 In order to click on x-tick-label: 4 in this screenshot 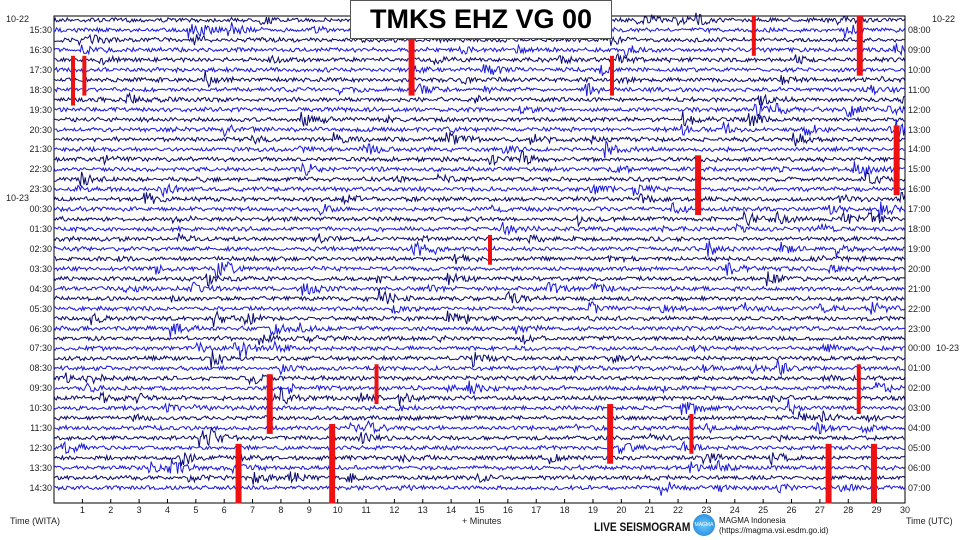, I will do `click(167, 510)`.